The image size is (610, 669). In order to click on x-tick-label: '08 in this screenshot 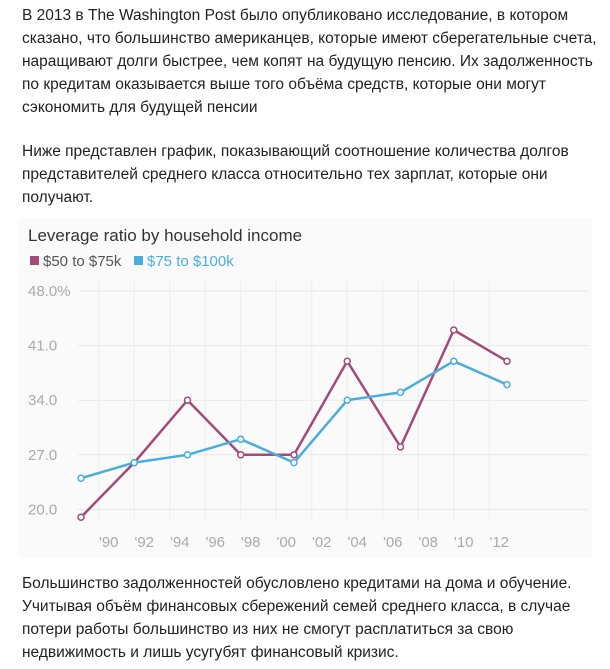, I will do `click(428, 542)`.